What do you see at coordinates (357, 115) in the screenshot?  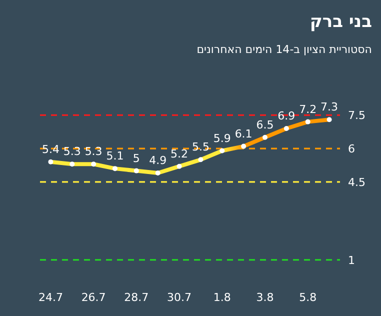 I see `ref-line-label: 7.5` at bounding box center [357, 115].